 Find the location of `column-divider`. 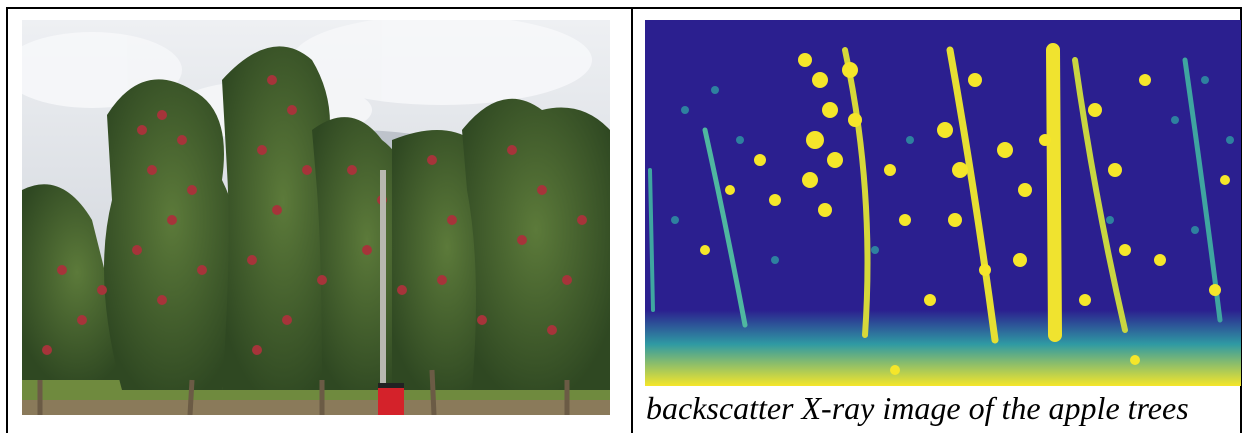

column-divider is located at coordinates (632, 220).